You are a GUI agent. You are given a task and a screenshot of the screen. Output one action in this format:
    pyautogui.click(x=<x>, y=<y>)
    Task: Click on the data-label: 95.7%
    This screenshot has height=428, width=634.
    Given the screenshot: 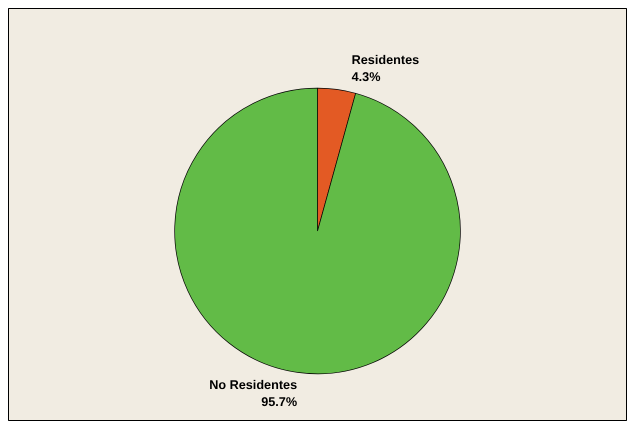 What is the action you would take?
    pyautogui.click(x=279, y=401)
    